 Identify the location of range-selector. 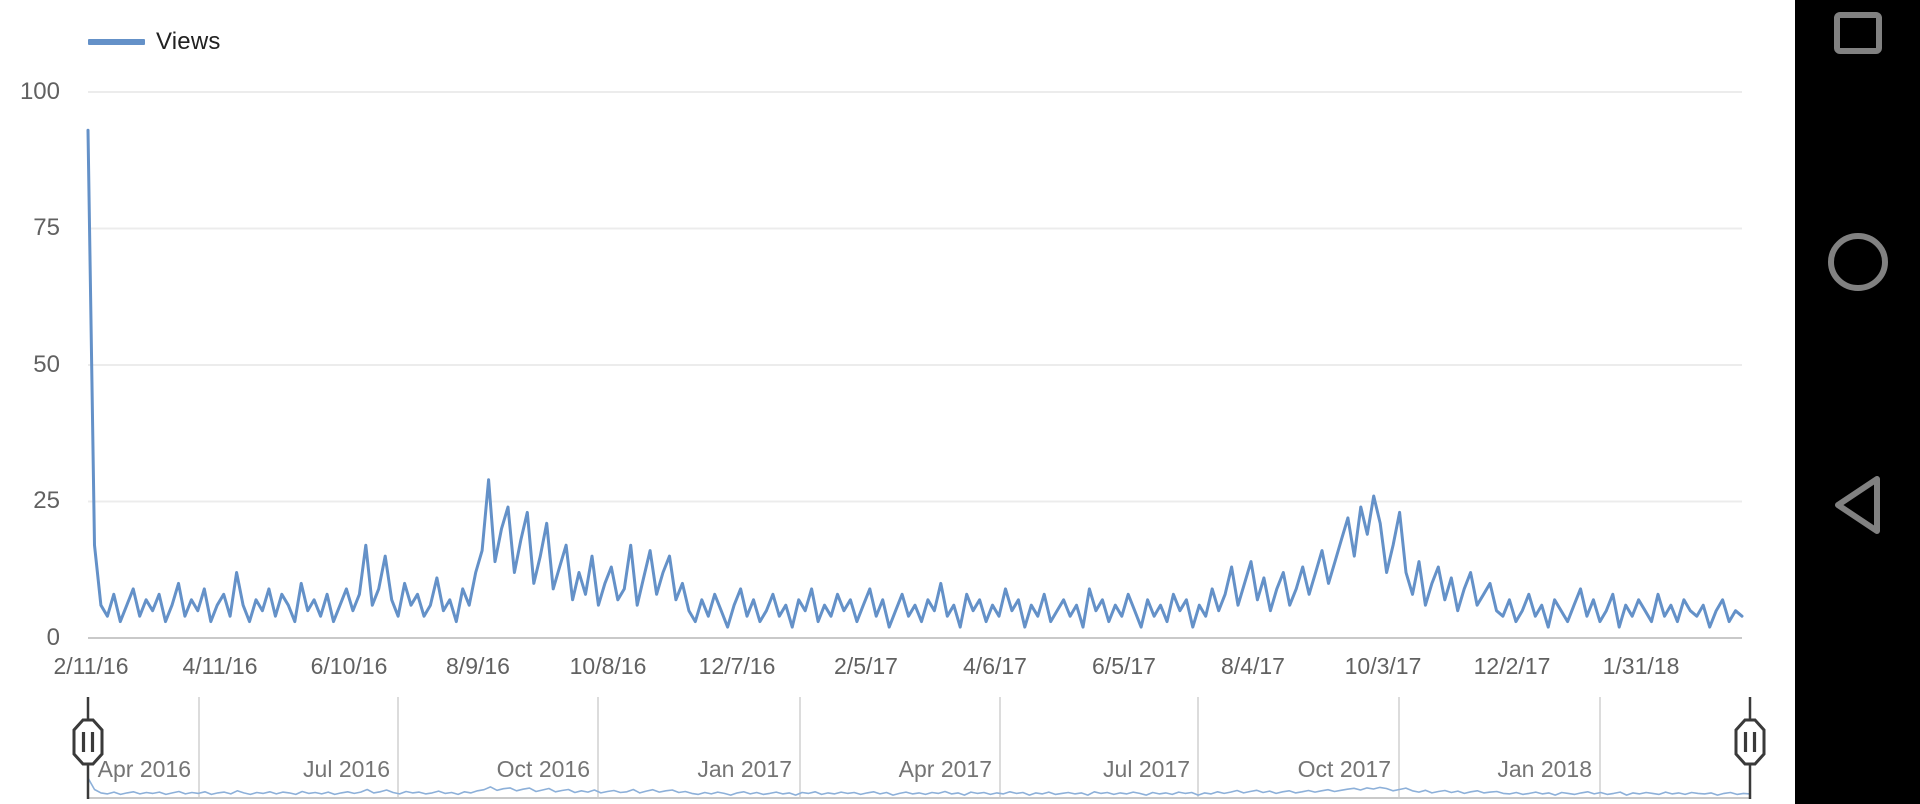
(919, 748).